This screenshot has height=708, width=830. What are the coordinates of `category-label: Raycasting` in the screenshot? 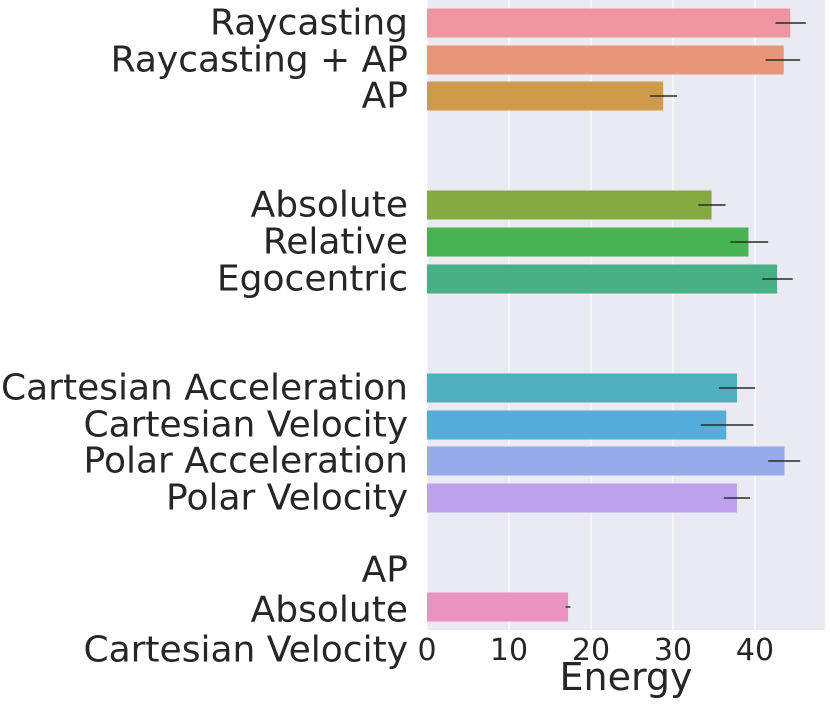 It's located at (309, 23).